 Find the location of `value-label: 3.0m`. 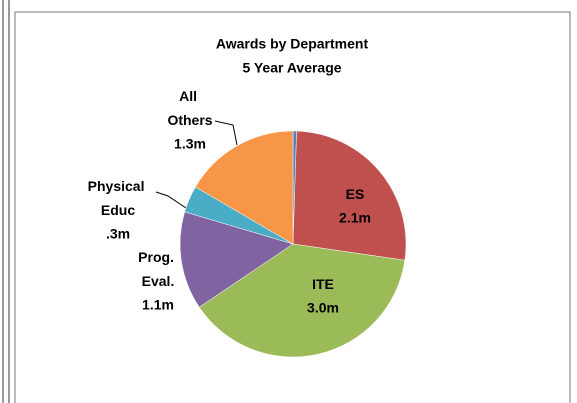

value-label: 3.0m is located at coordinates (323, 308).